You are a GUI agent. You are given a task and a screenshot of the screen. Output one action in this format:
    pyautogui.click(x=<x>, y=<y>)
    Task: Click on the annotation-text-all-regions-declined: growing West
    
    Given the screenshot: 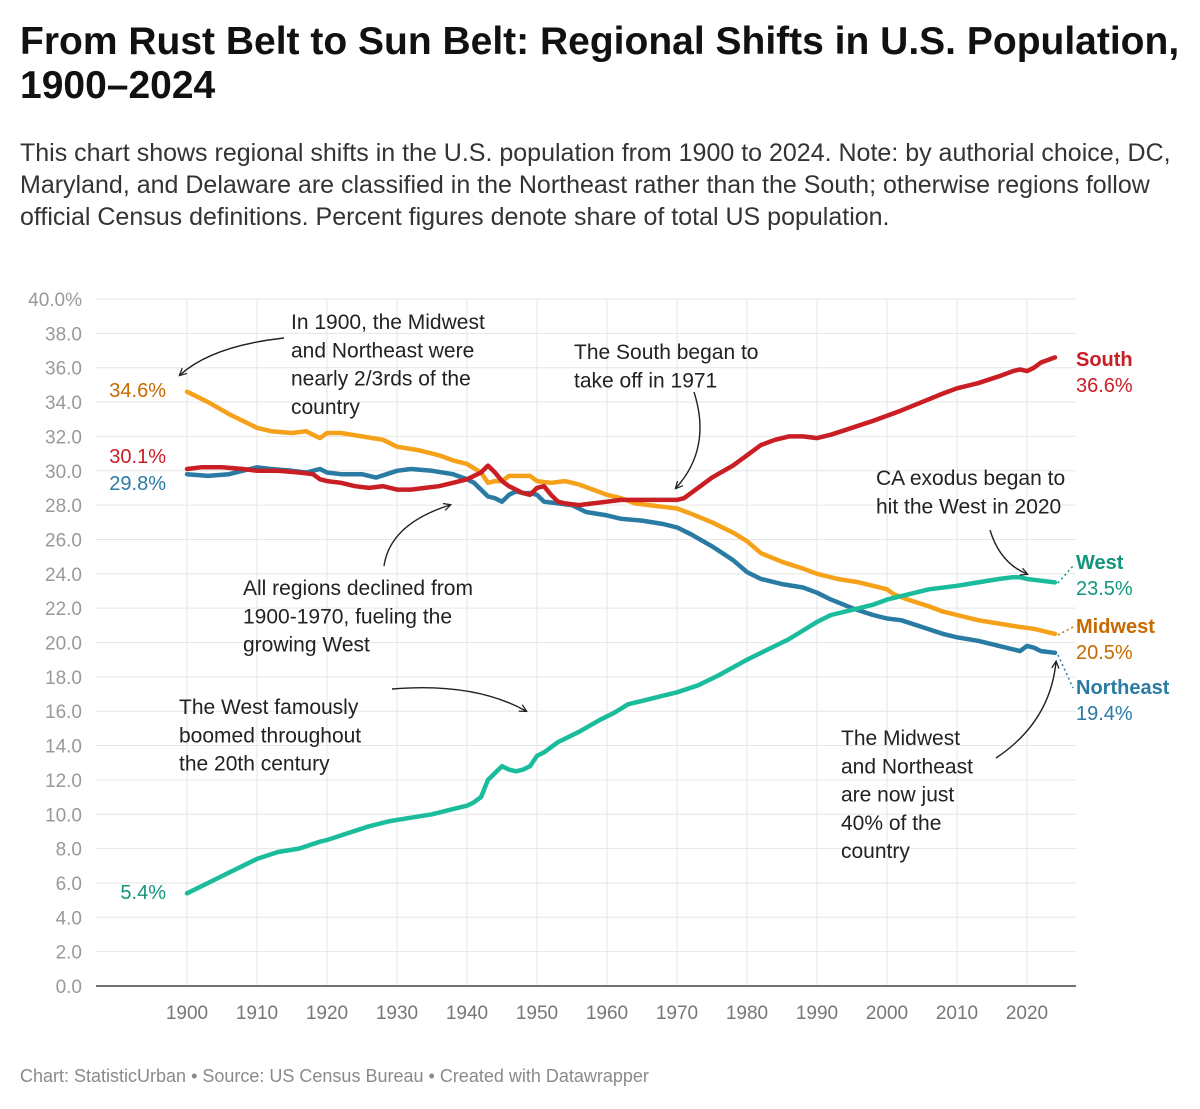 What is the action you would take?
    pyautogui.click(x=306, y=645)
    